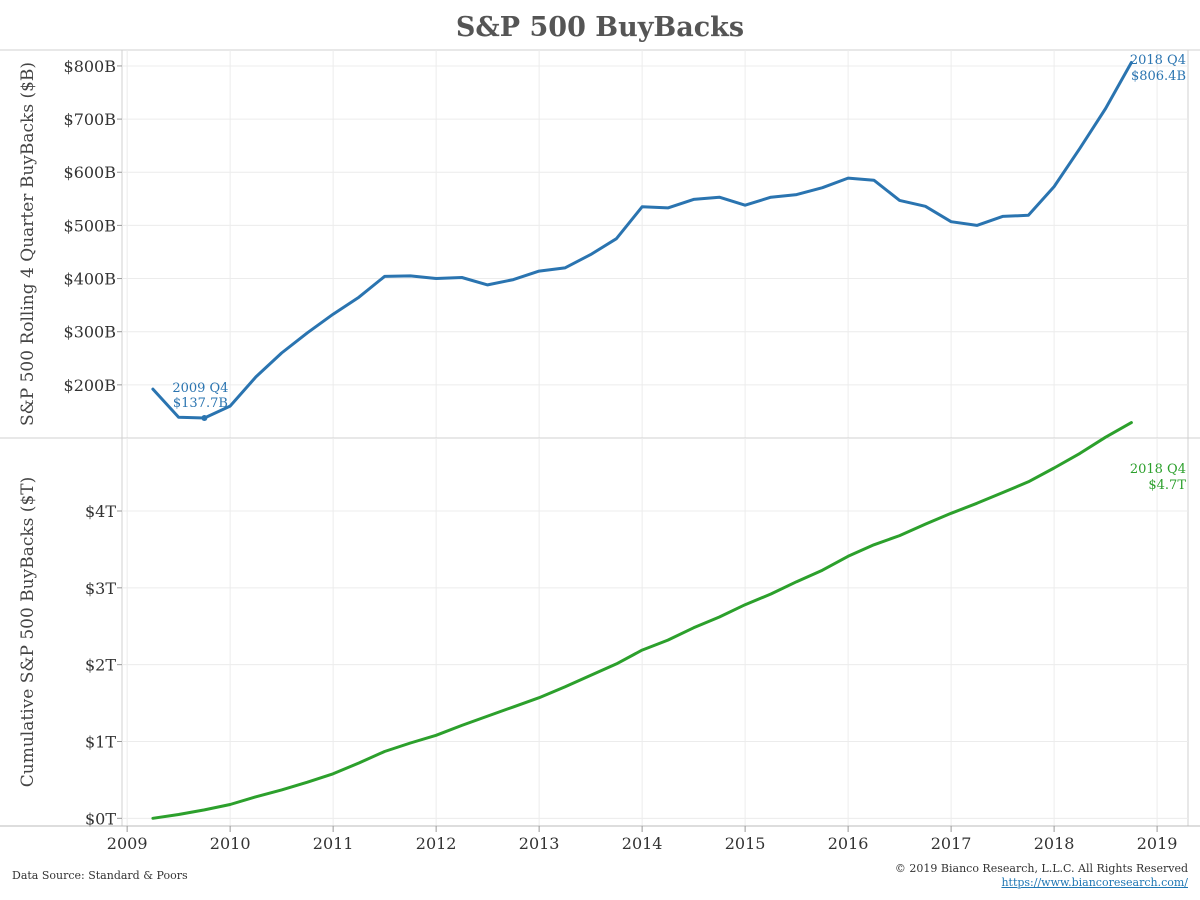  What do you see at coordinates (90, 119) in the screenshot?
I see `y-tick-label: $700B` at bounding box center [90, 119].